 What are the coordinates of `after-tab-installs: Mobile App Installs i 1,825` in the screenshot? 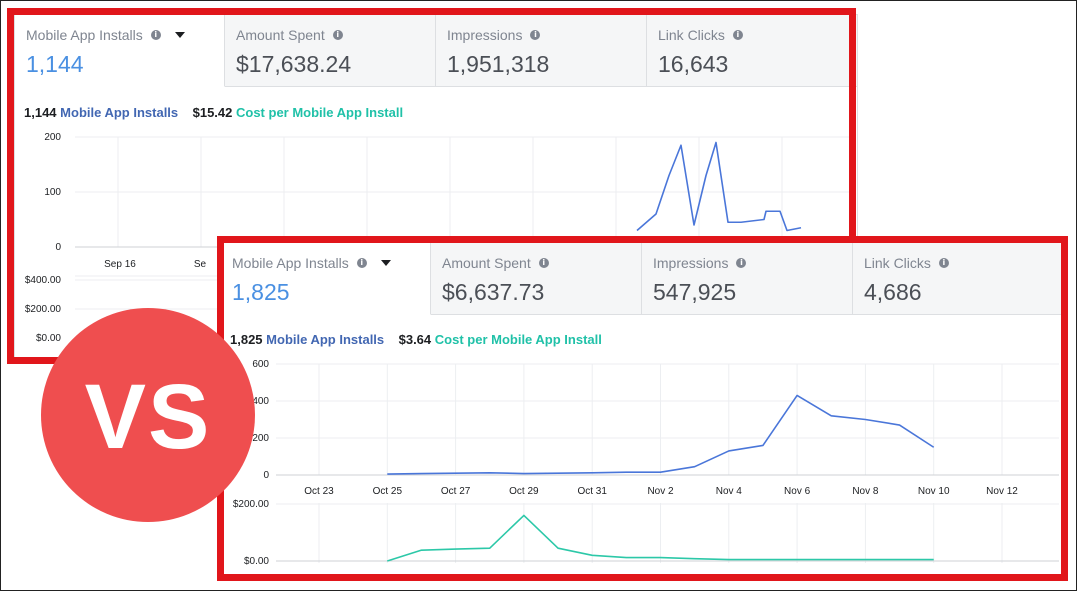 It's located at (326, 279).